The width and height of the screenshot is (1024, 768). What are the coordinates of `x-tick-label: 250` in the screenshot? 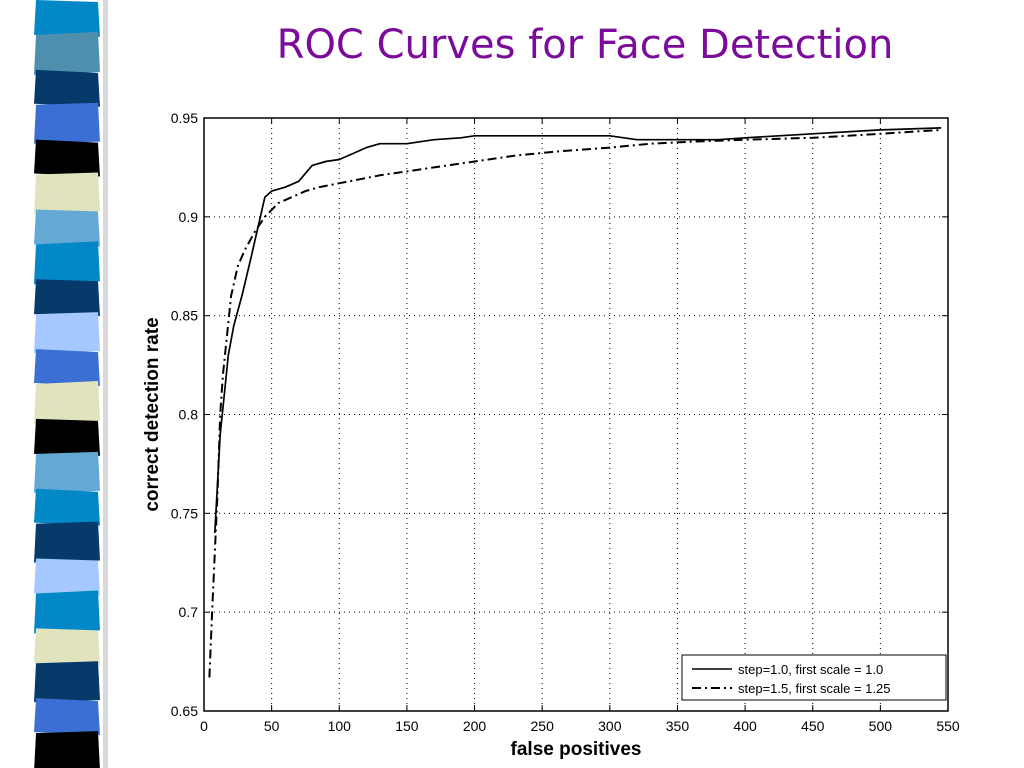 It's located at (543, 726).